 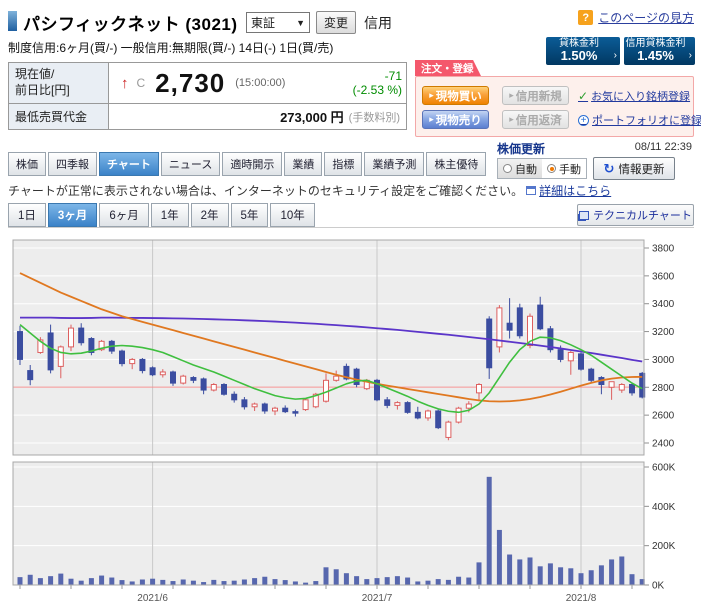 I want to click on margin-new-button: ▸ 信用新規, so click(x=535, y=95).